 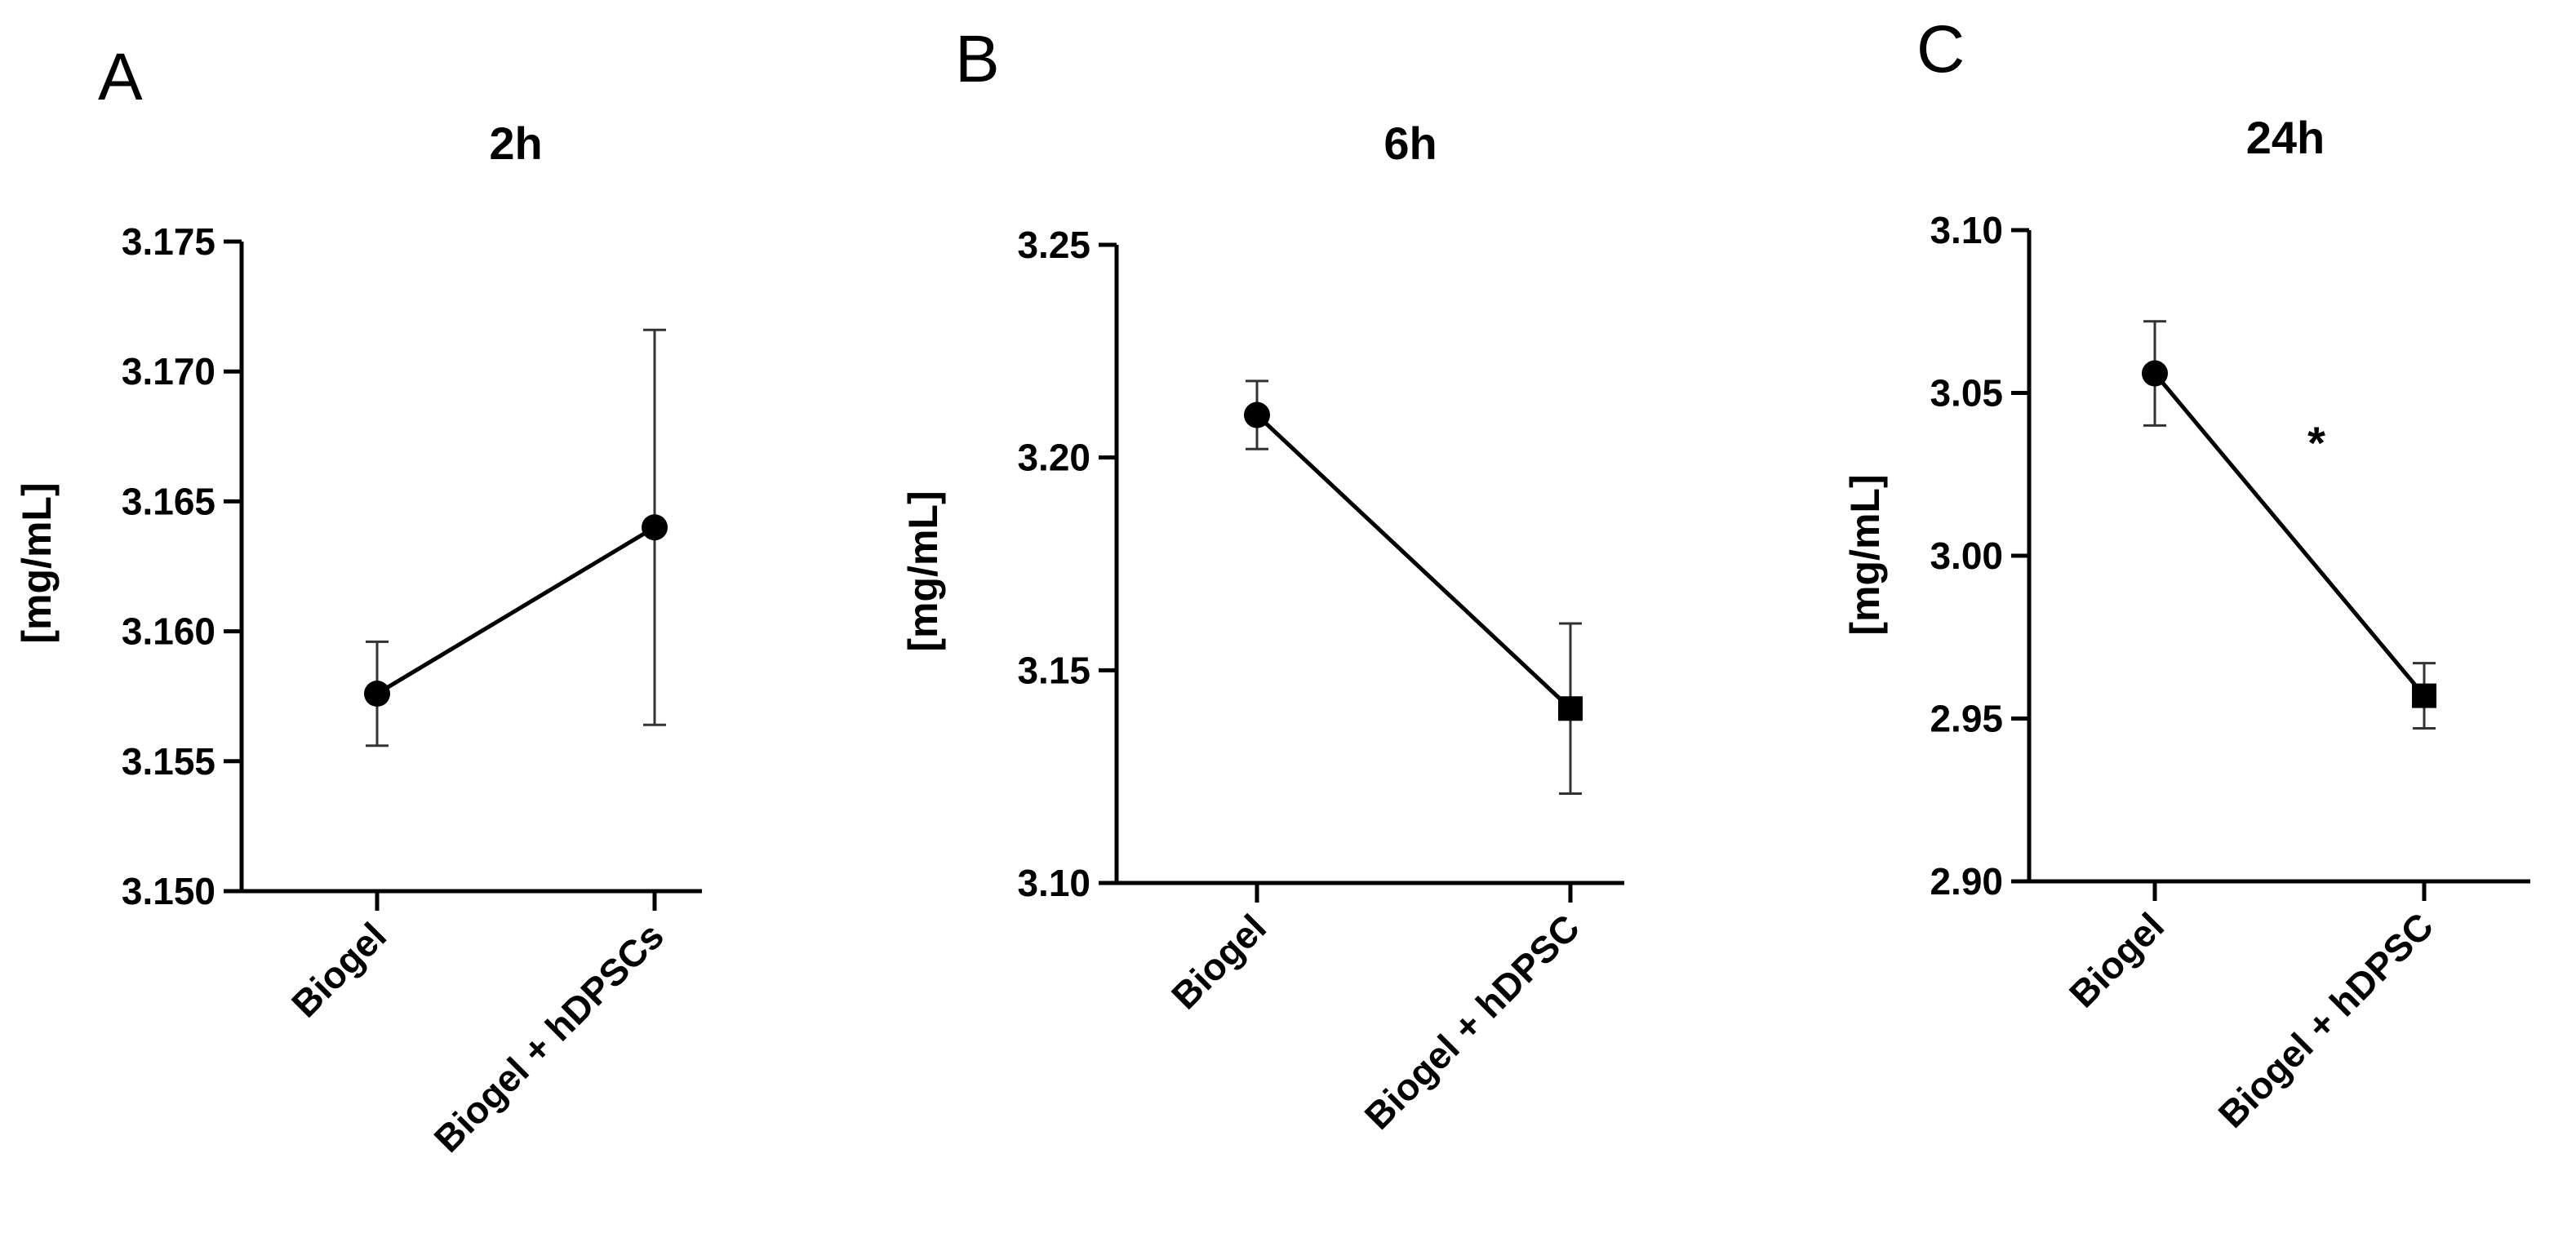 What do you see at coordinates (1940, 49) in the screenshot?
I see `panel-letter: C` at bounding box center [1940, 49].